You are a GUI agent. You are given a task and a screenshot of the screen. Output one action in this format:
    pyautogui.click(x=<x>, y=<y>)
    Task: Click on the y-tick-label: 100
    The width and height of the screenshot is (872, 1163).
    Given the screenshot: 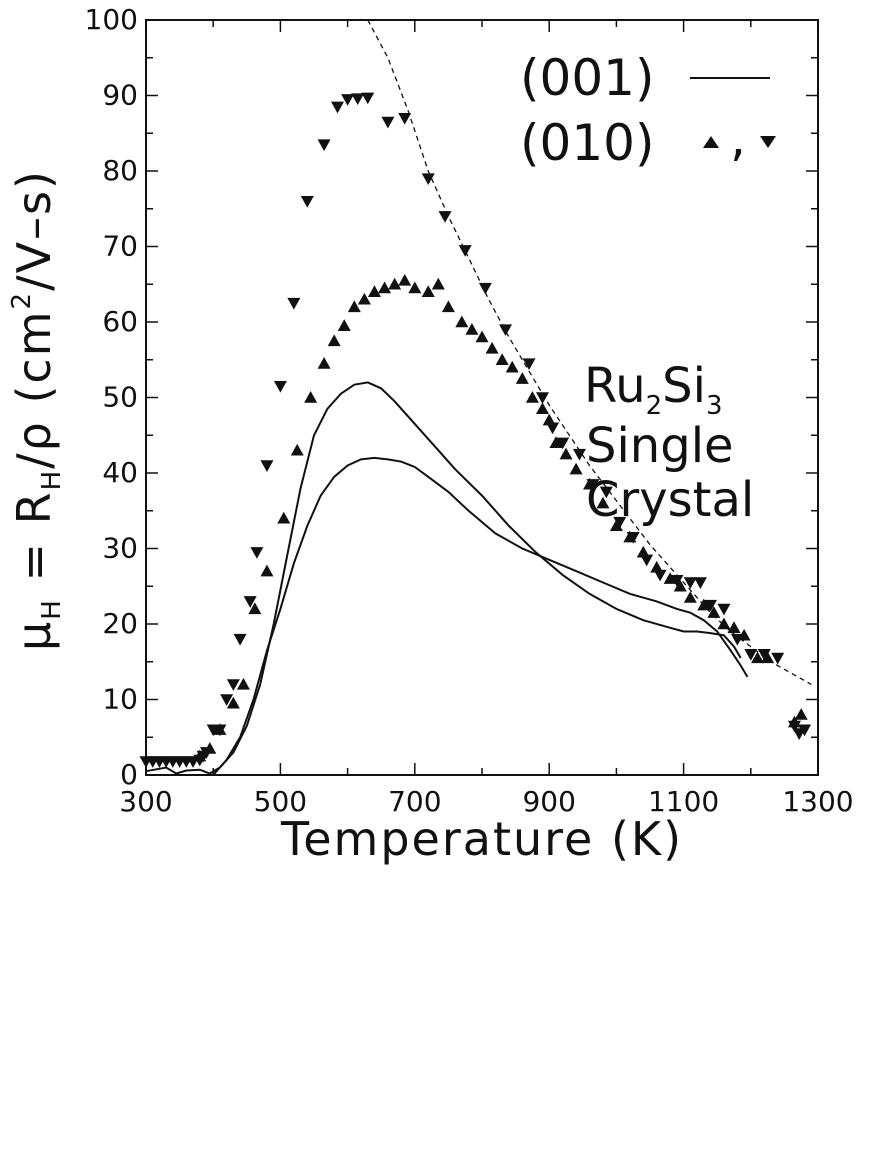 What is the action you would take?
    pyautogui.click(x=111, y=19)
    